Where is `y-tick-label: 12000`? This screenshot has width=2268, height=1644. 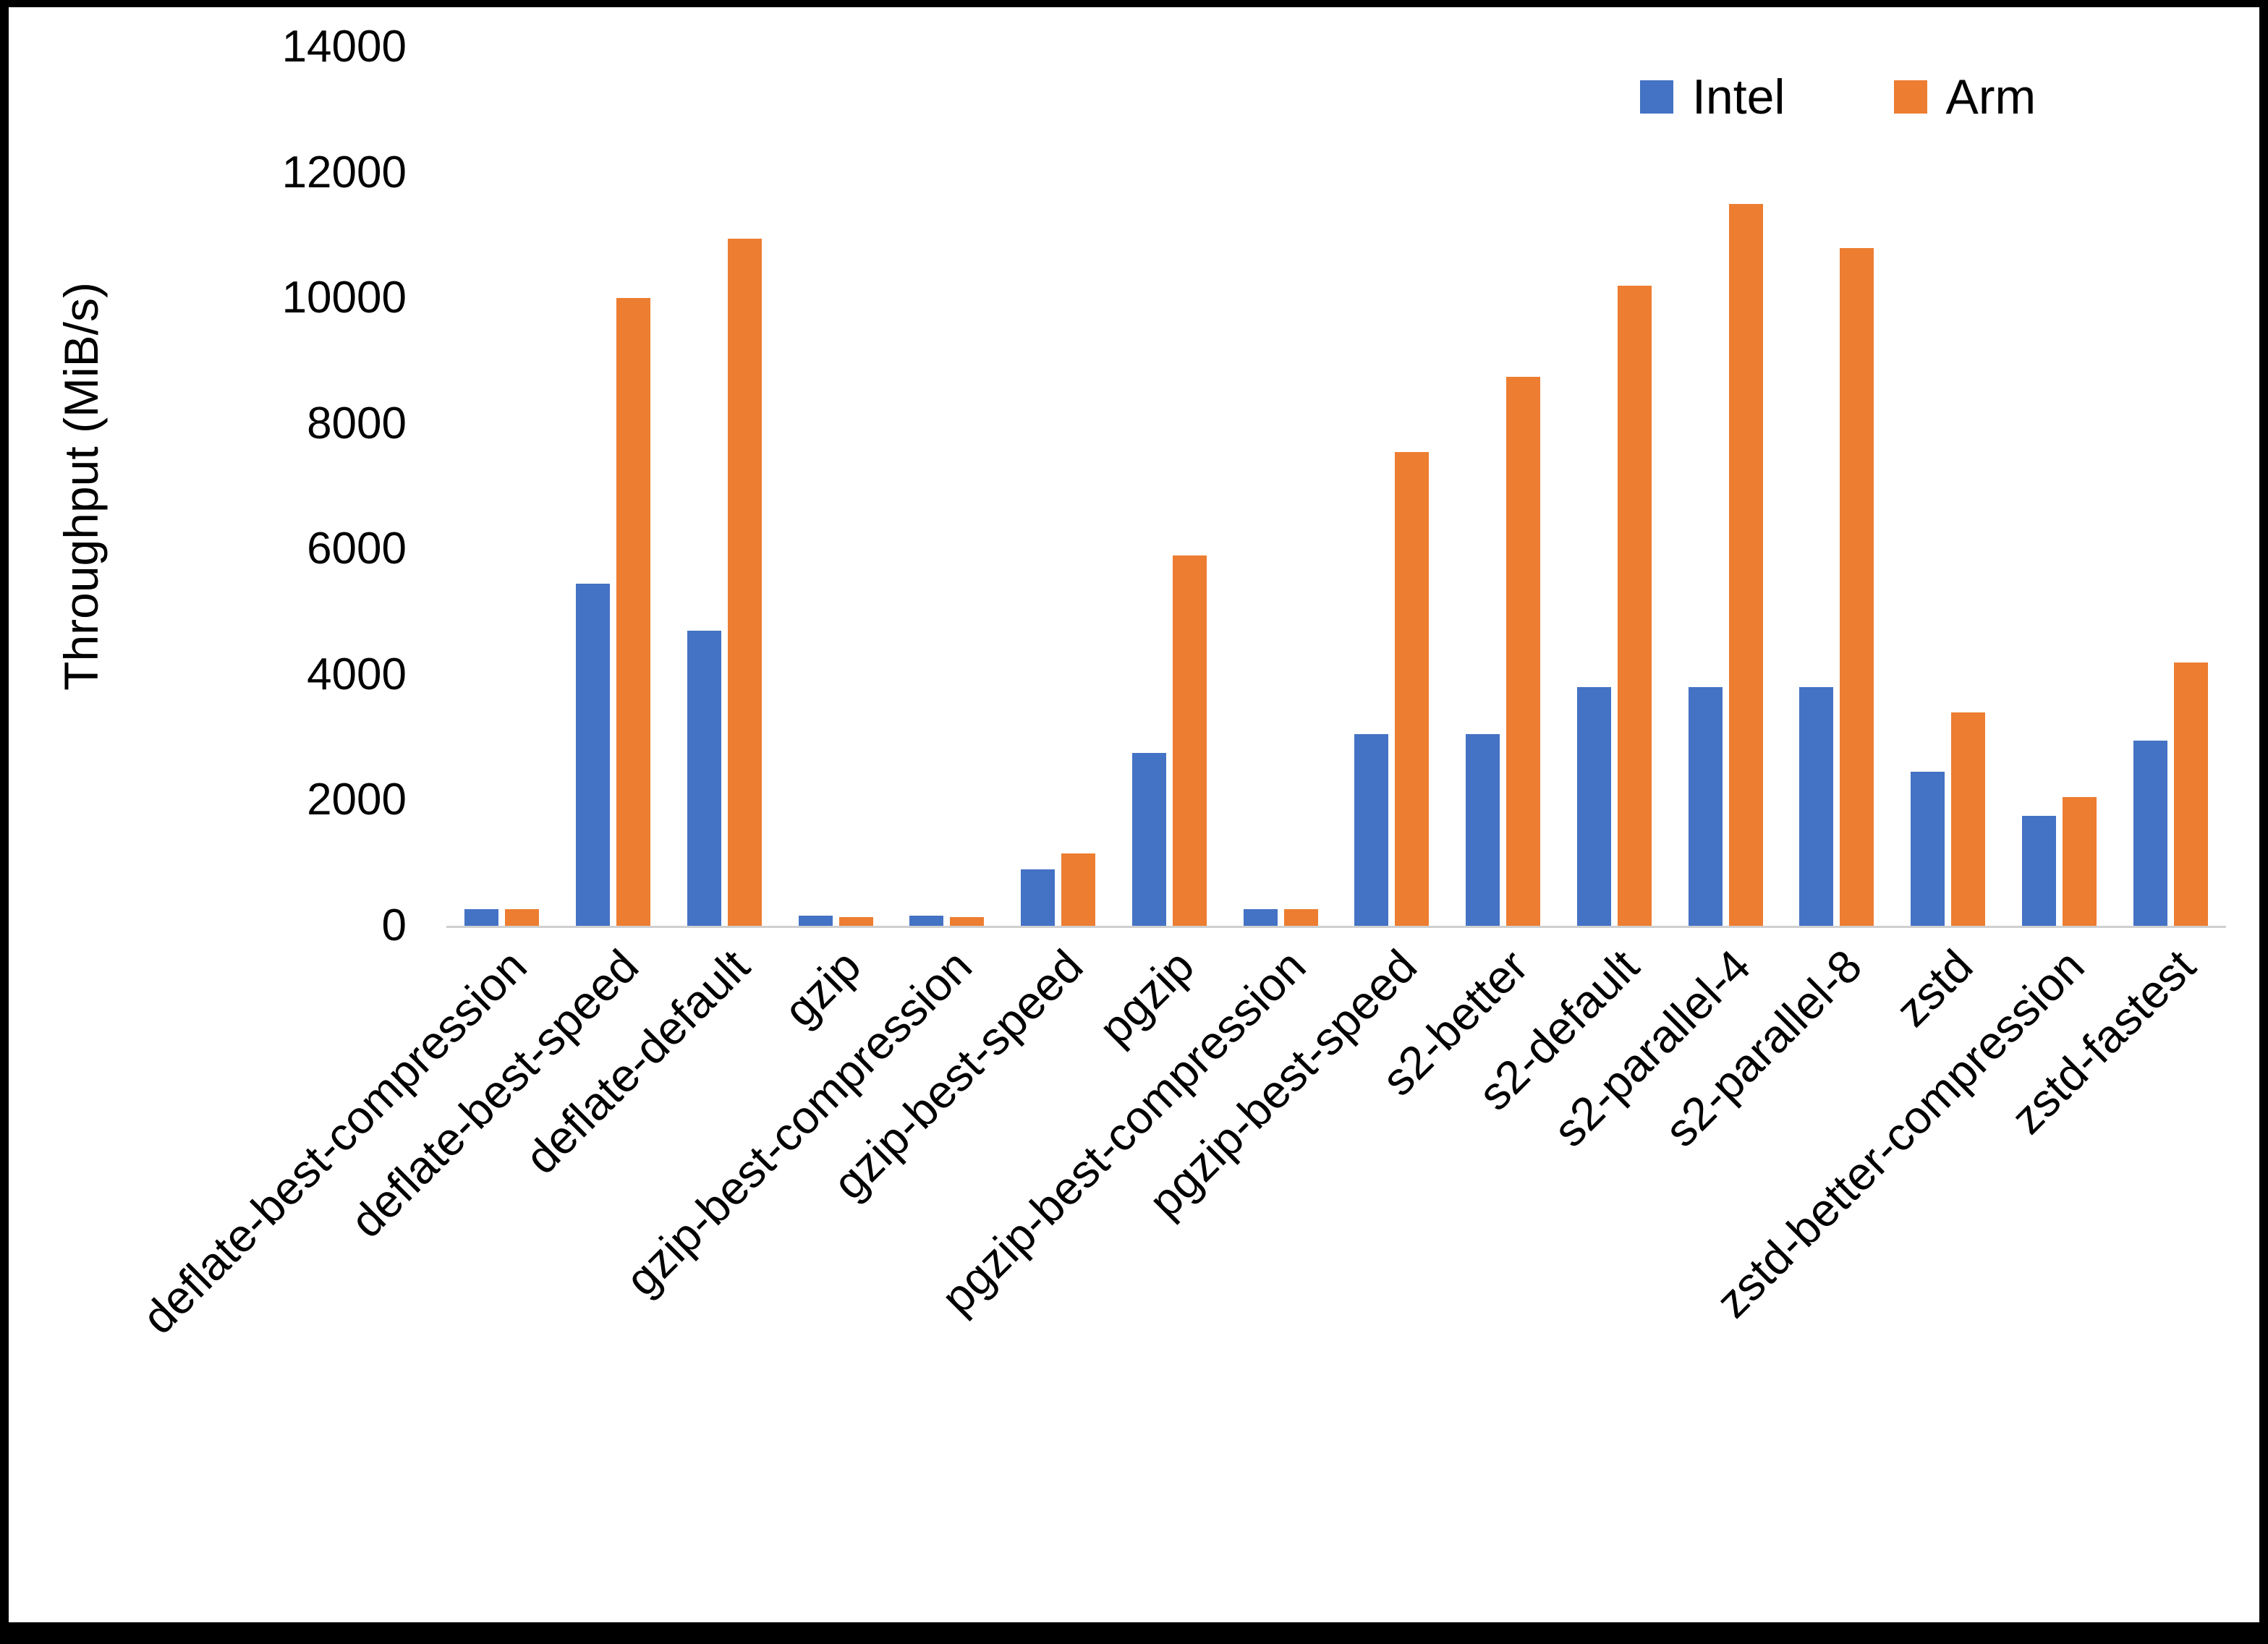 y-tick-label: 12000 is located at coordinates (344, 172).